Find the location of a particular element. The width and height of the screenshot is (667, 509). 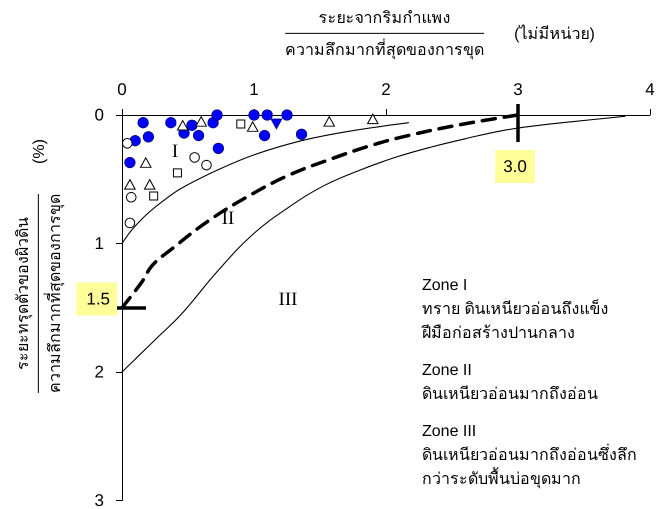

annotation: 1.5 is located at coordinates (98, 299).